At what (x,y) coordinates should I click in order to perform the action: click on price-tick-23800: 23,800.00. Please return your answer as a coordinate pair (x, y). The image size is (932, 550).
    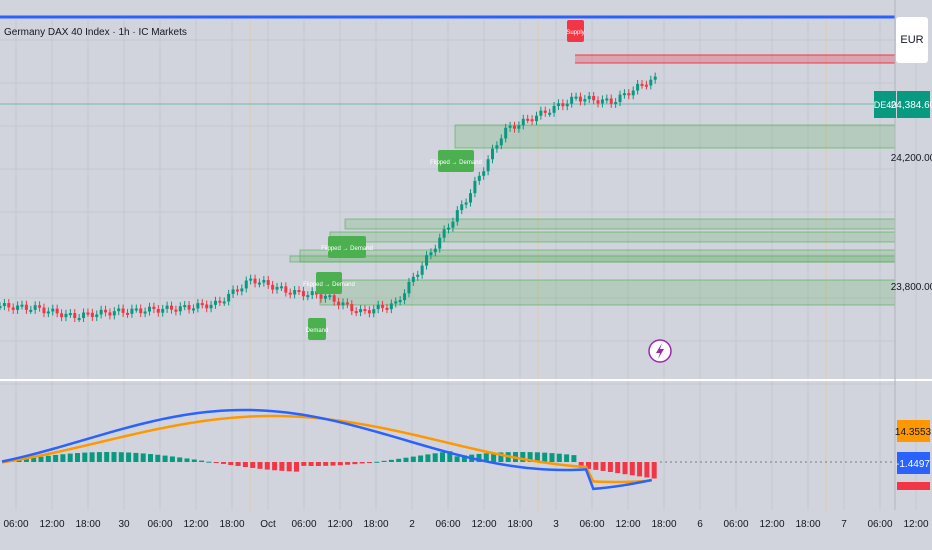
    Looking at the image, I should click on (911, 287).